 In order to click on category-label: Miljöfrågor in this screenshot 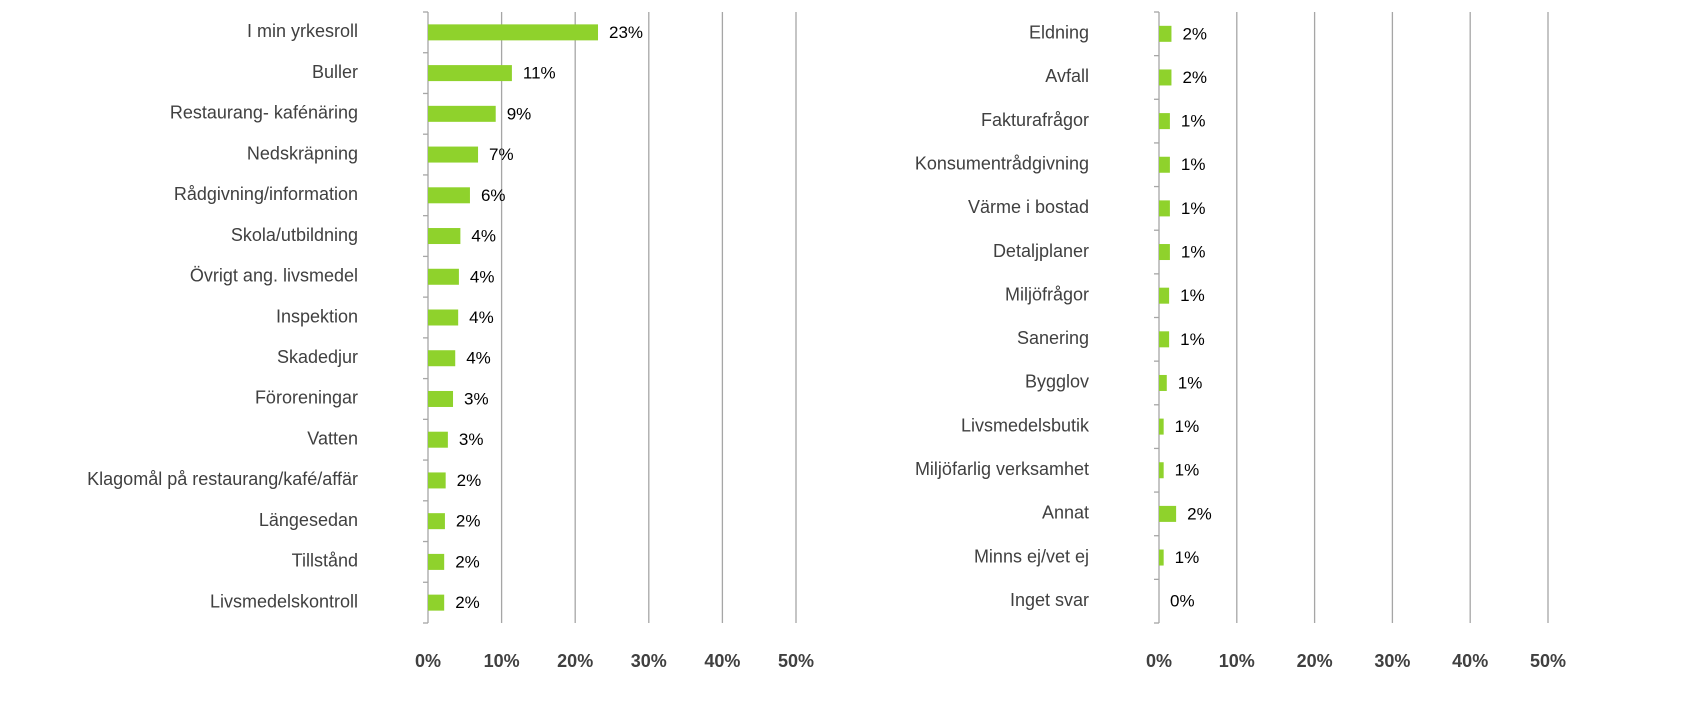, I will do `click(1047, 294)`.